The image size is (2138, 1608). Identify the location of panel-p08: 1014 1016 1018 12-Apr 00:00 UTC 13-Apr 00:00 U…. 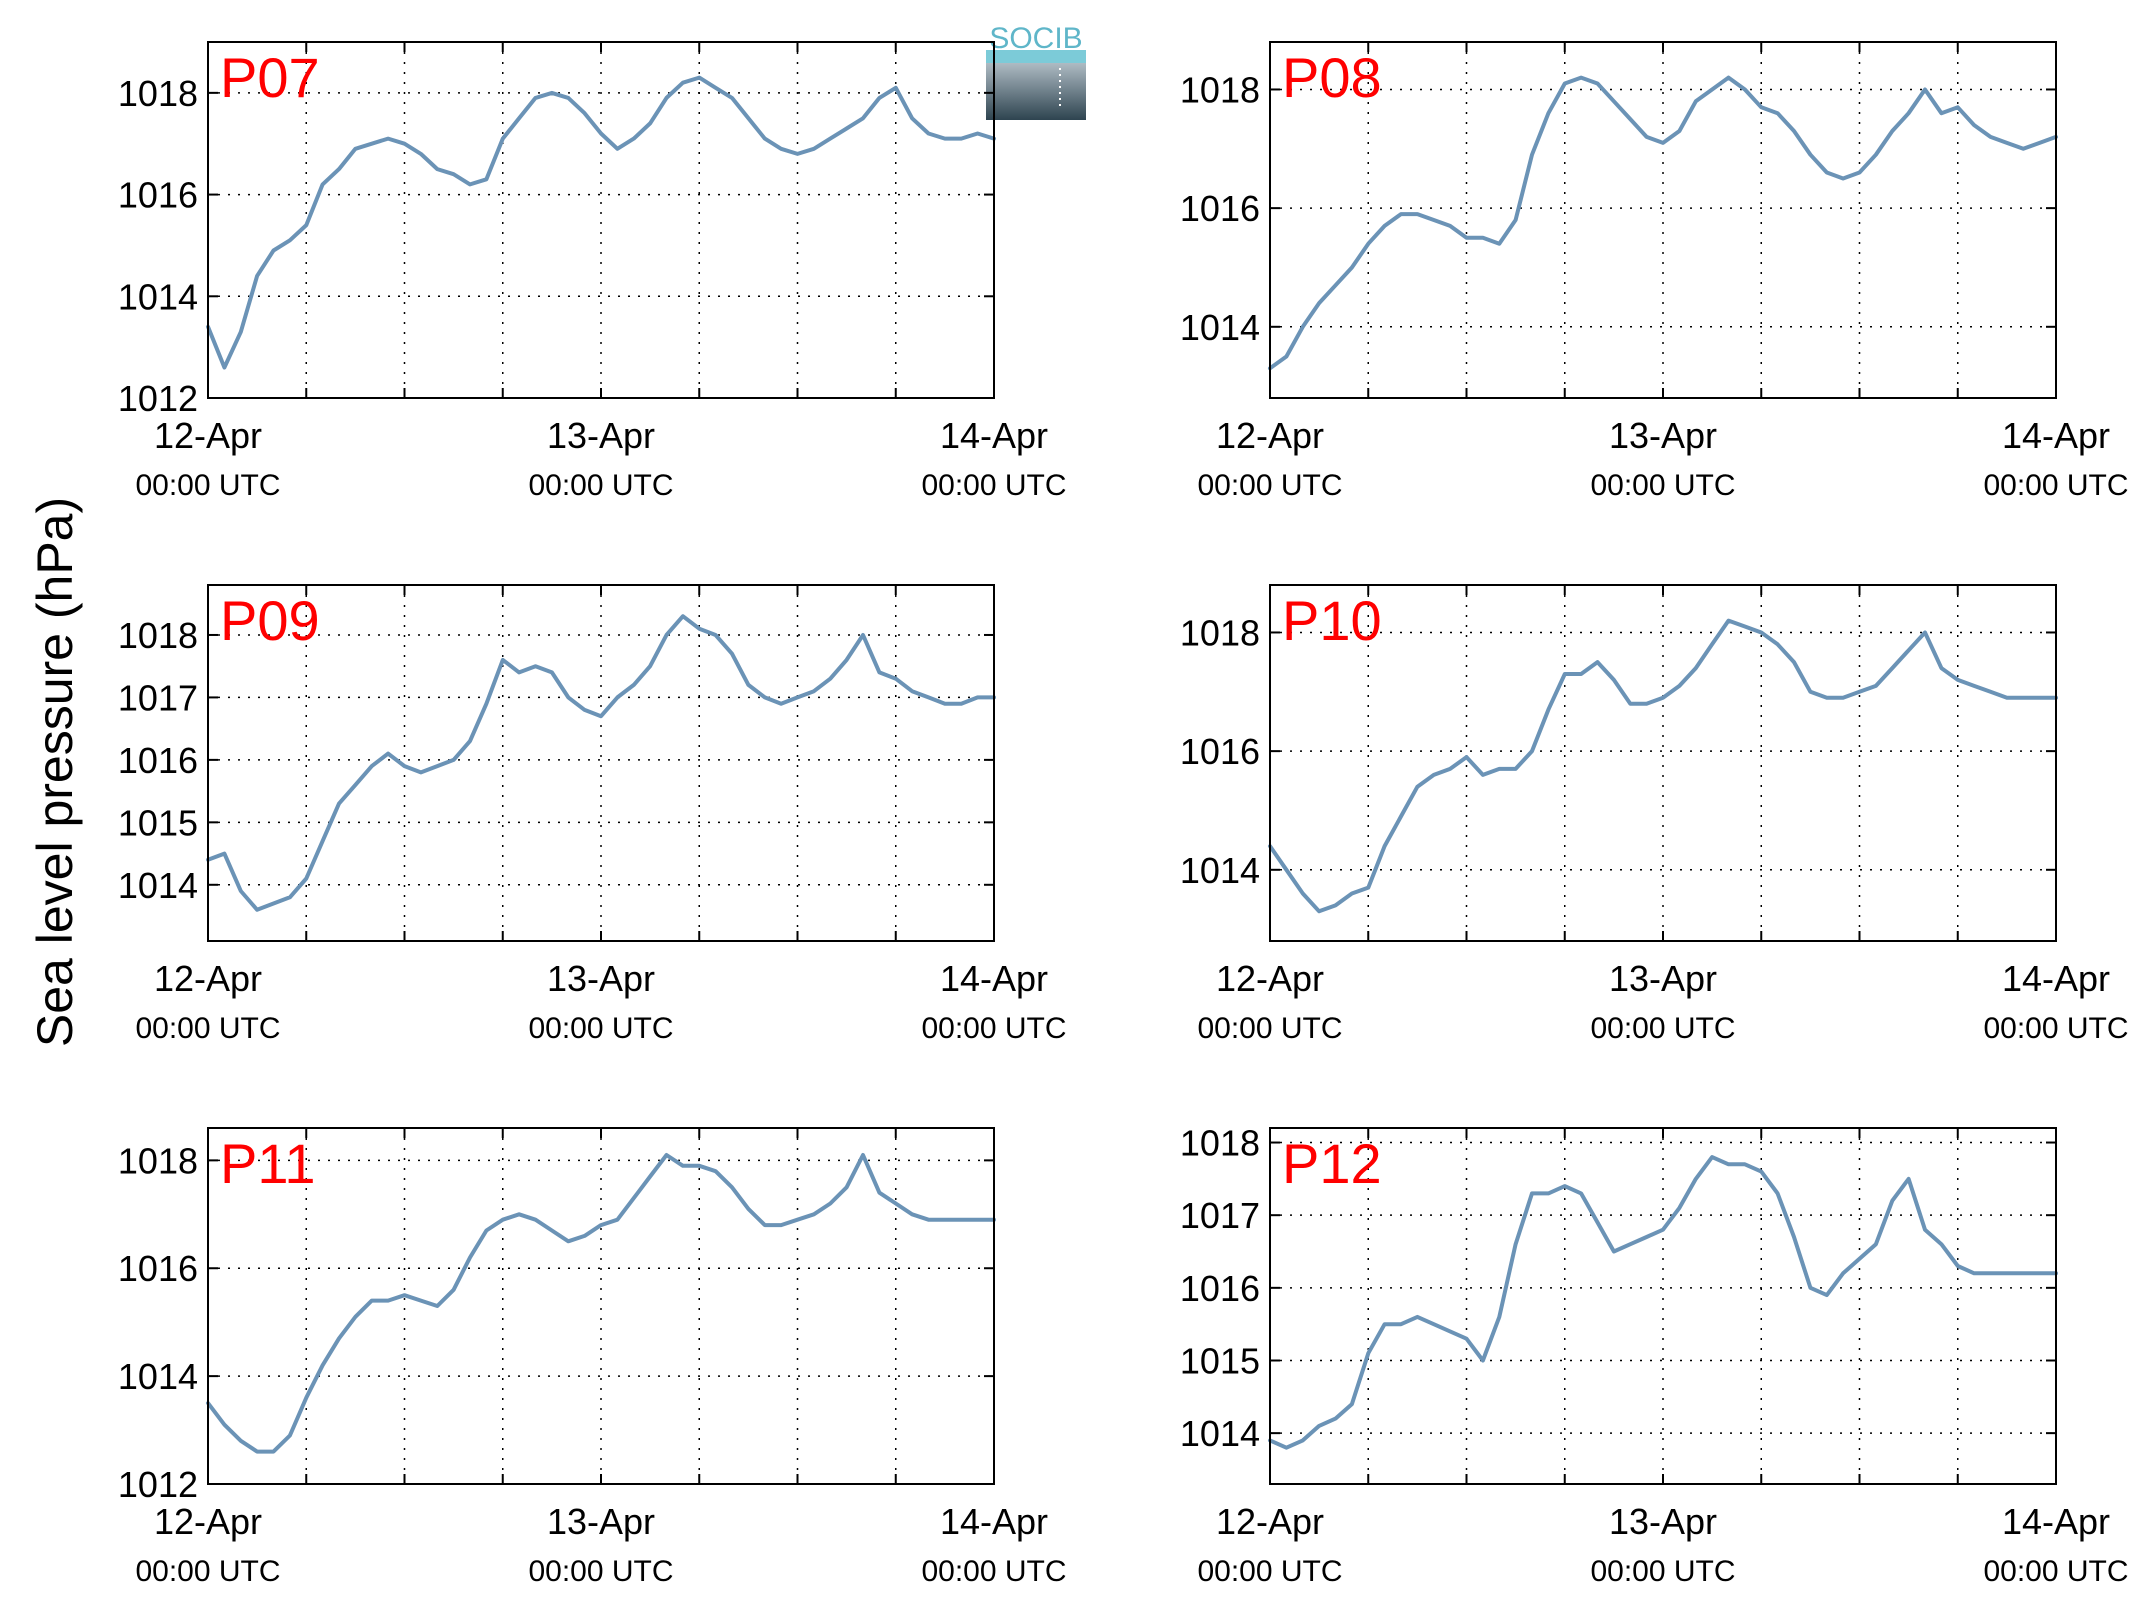
(1654, 271).